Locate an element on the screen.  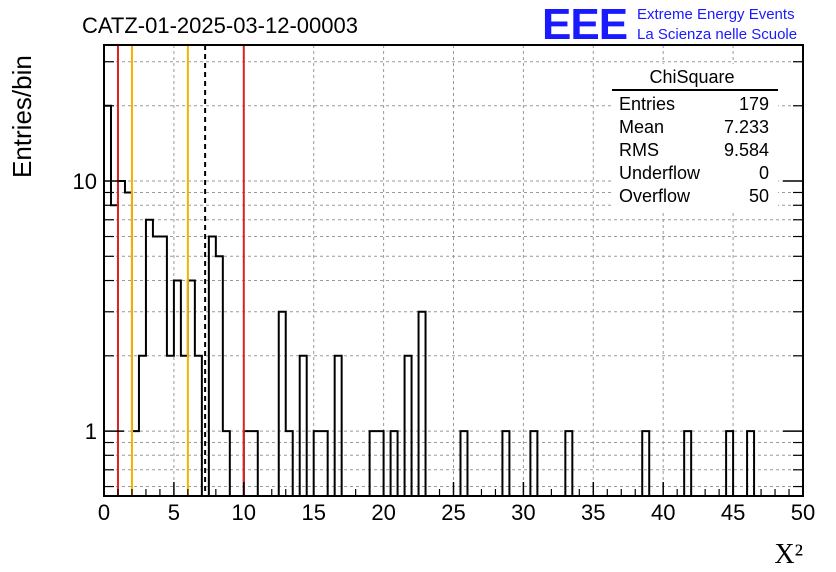
x-tick-labels: 0 5 10 15 20 25 30 35 40 45 50 is located at coordinates (456, 512).